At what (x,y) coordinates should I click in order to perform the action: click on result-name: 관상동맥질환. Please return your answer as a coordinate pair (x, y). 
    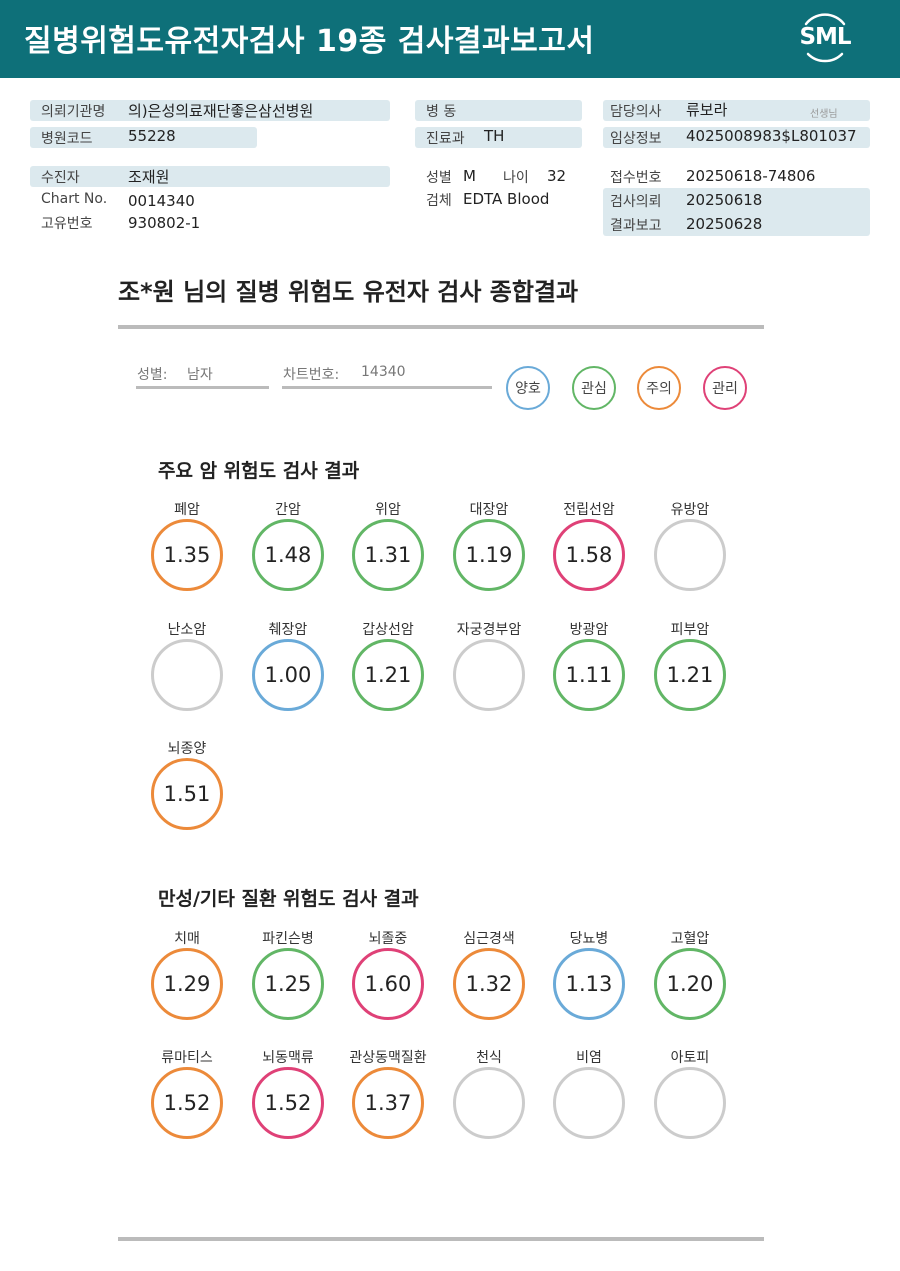
    Looking at the image, I should click on (388, 1058).